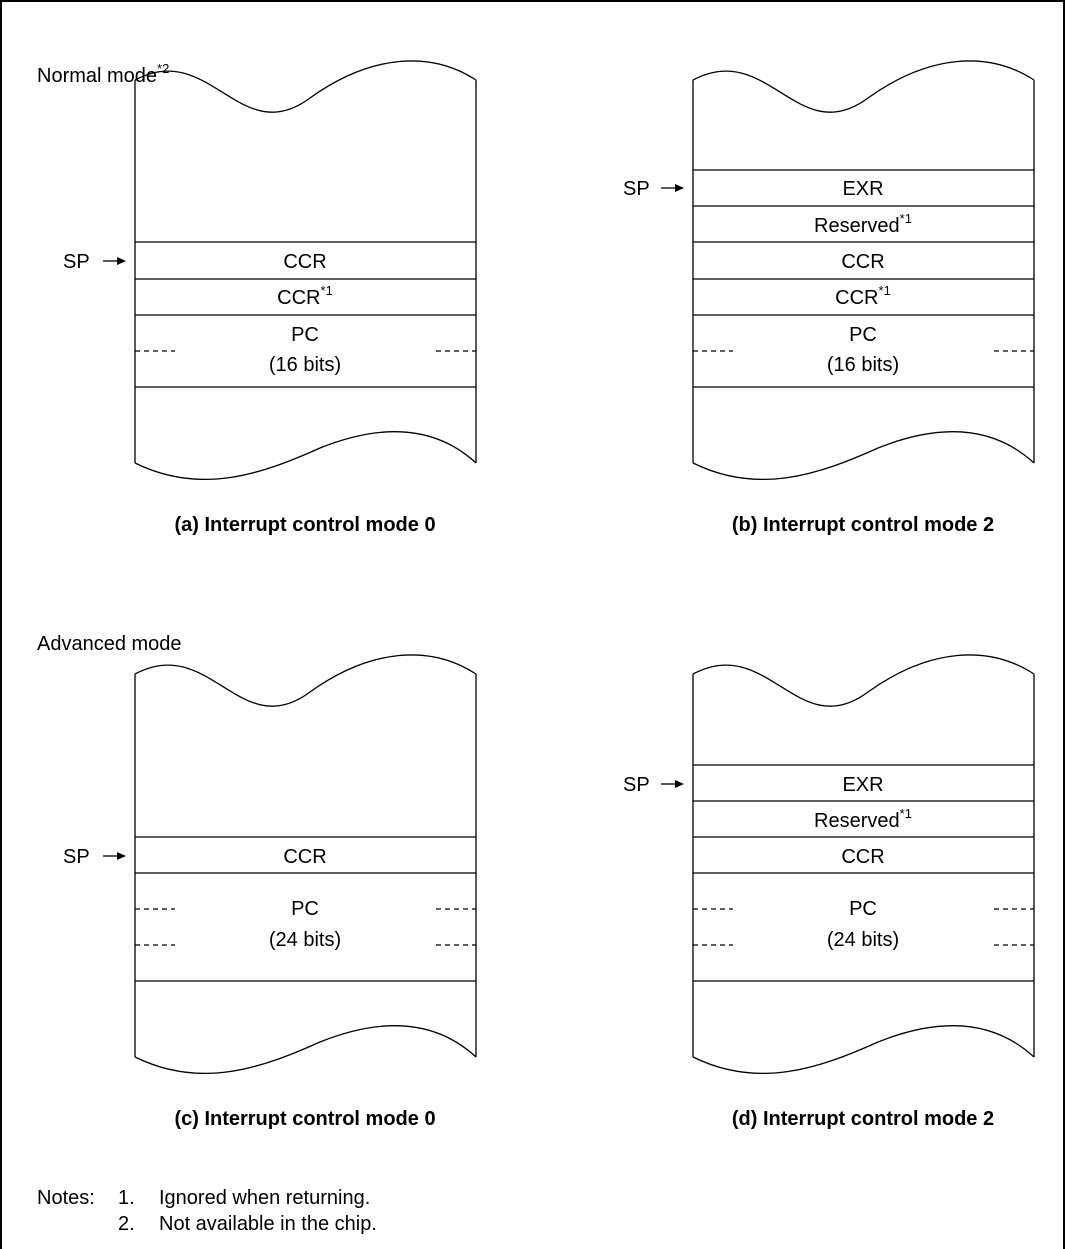 This screenshot has width=1065, height=1249. I want to click on caption-d: (d) Interrupt control mode 2, so click(863, 1119).